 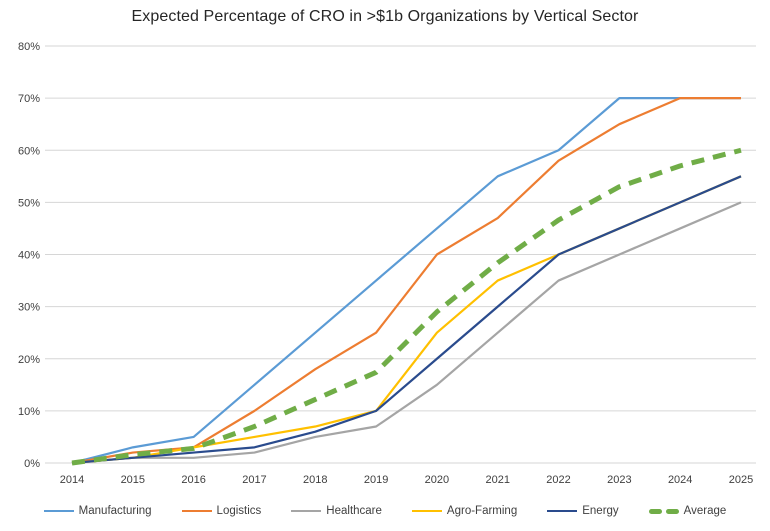 What do you see at coordinates (29, 256) in the screenshot?
I see `y-axis-tick-label: 40%` at bounding box center [29, 256].